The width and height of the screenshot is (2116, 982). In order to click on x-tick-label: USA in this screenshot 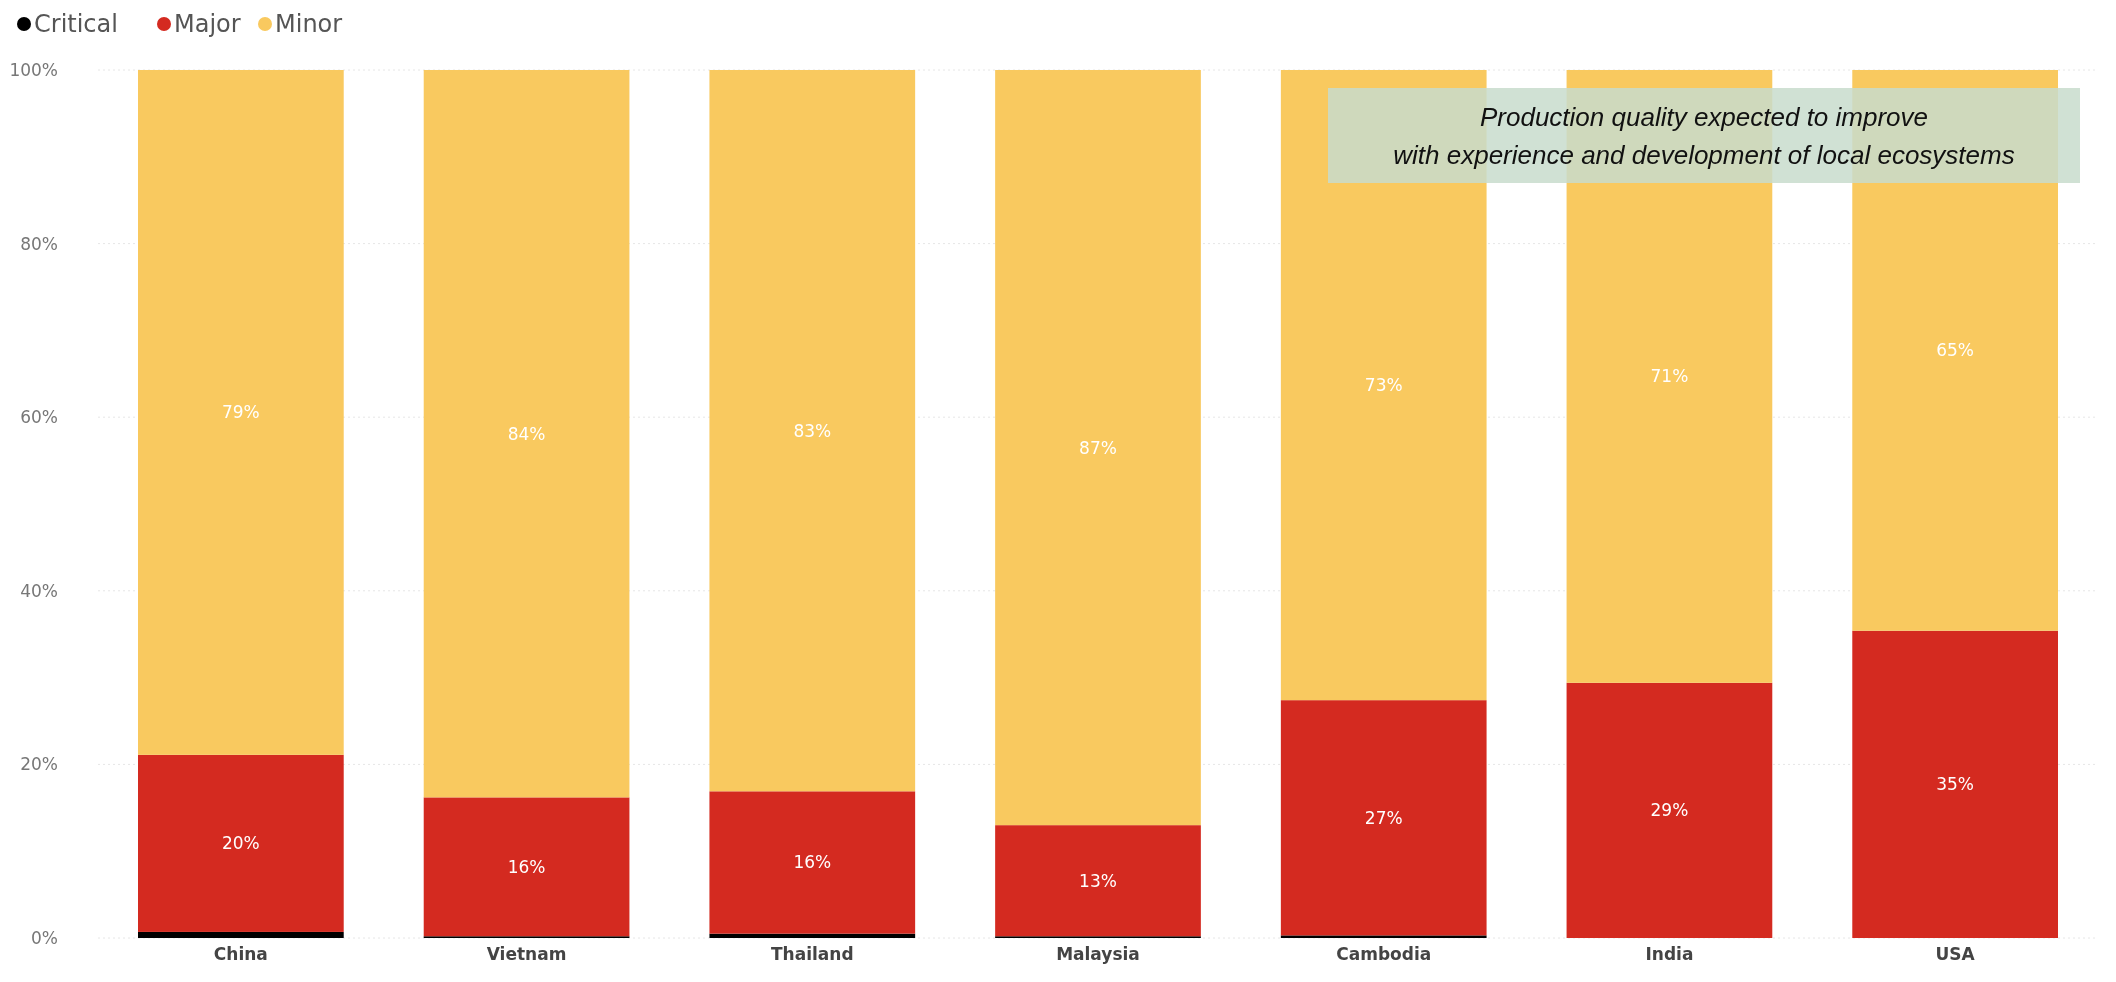, I will do `click(1955, 954)`.